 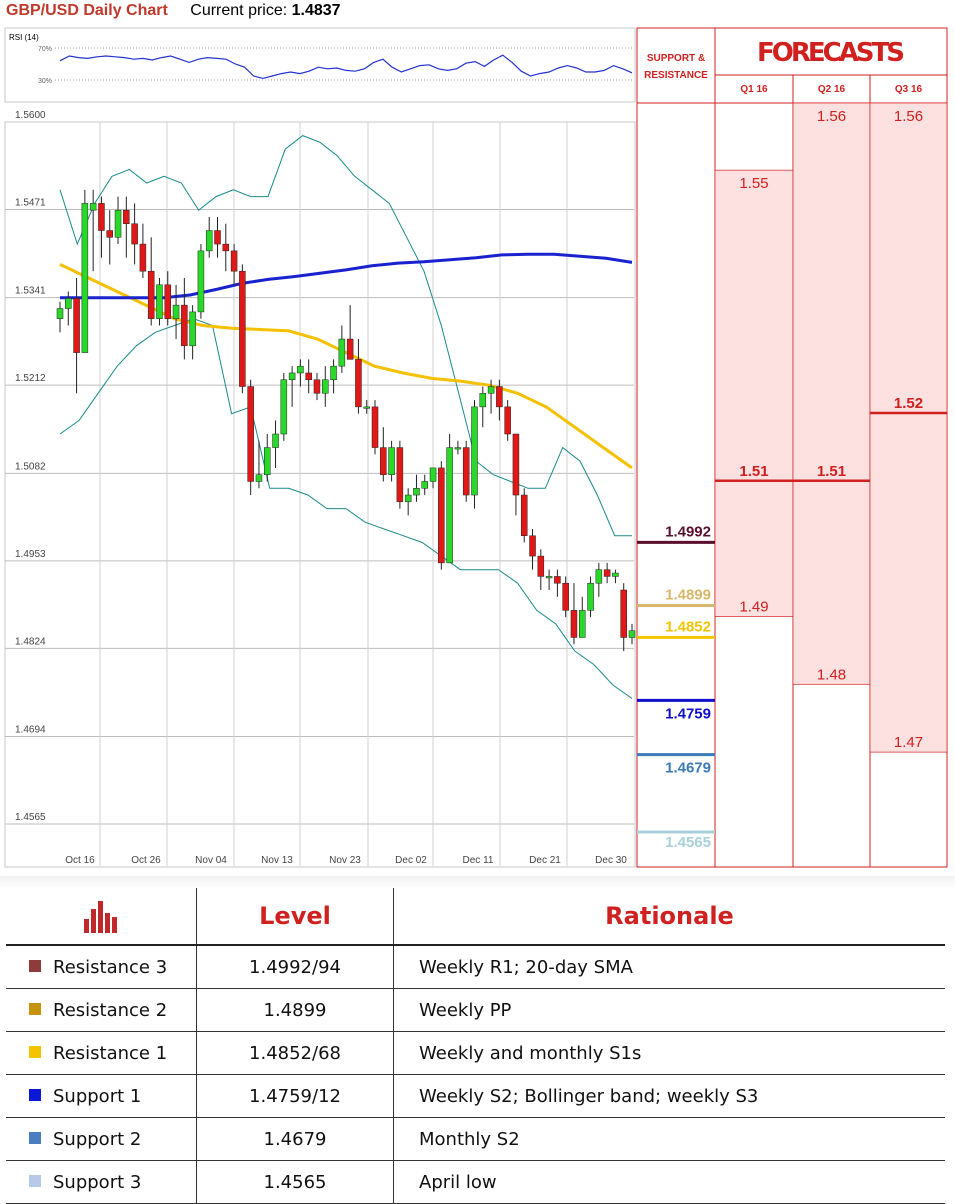 What do you see at coordinates (669, 1096) in the screenshot?
I see `row-rationale: Weekly S2; Bollinger band; weekly S3` at bounding box center [669, 1096].